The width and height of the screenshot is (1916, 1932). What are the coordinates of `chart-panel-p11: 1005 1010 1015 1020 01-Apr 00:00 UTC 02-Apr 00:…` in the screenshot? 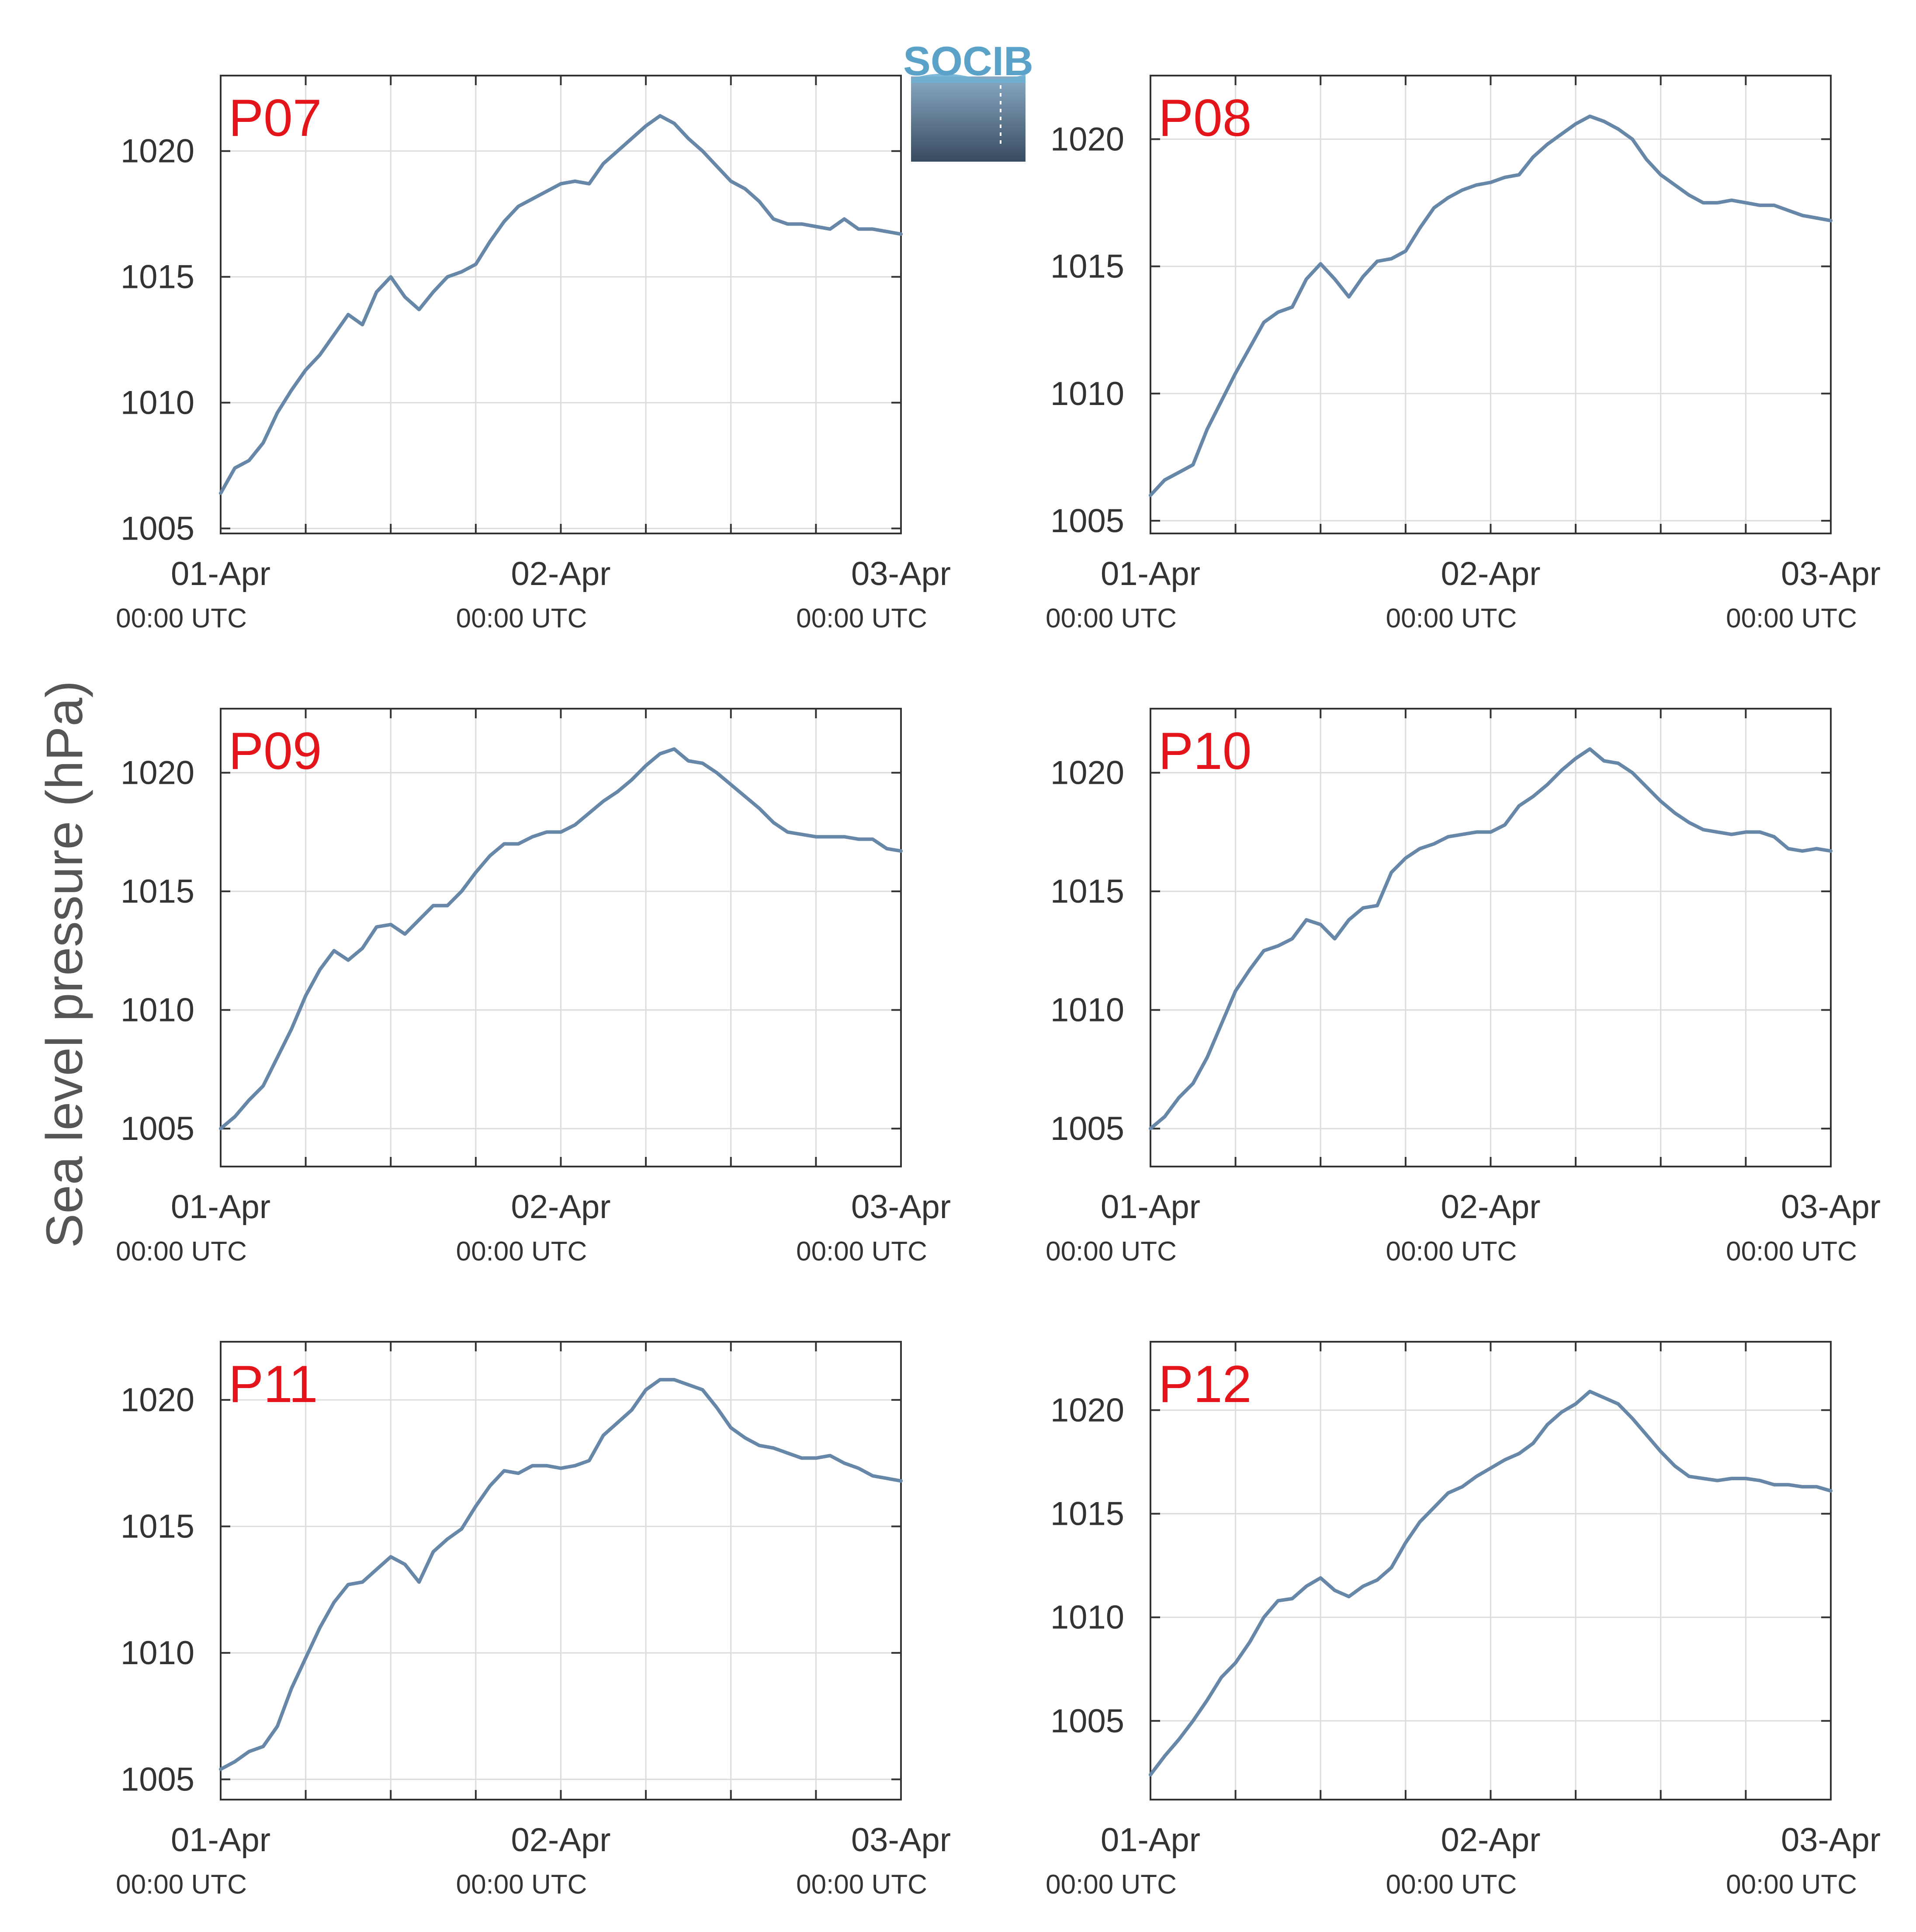 It's located at (533, 1620).